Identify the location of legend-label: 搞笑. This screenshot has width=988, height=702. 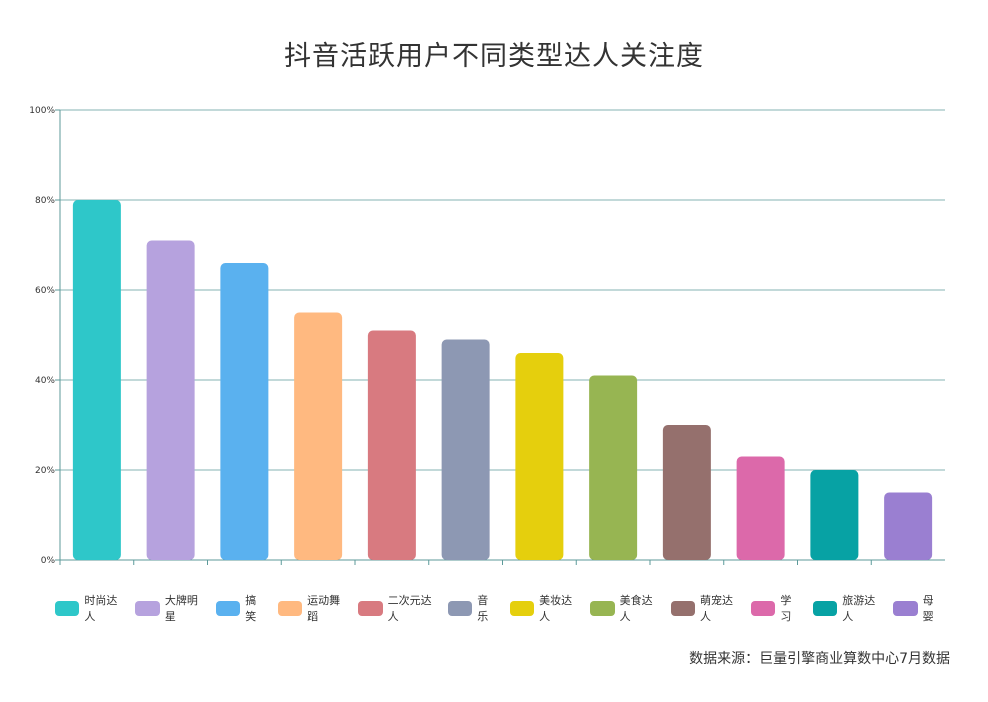
(251, 608).